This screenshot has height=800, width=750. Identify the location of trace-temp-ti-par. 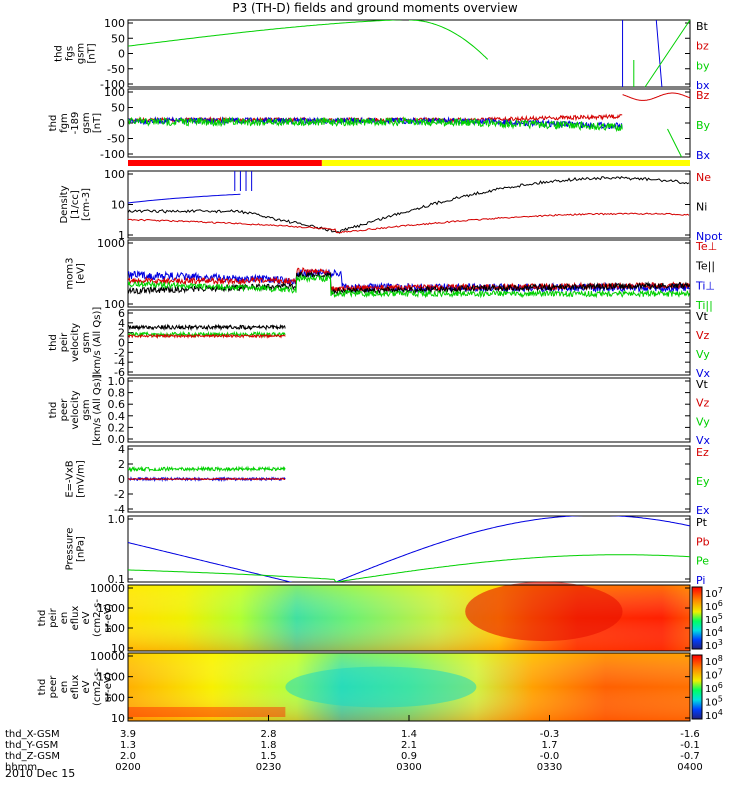
(409, 286).